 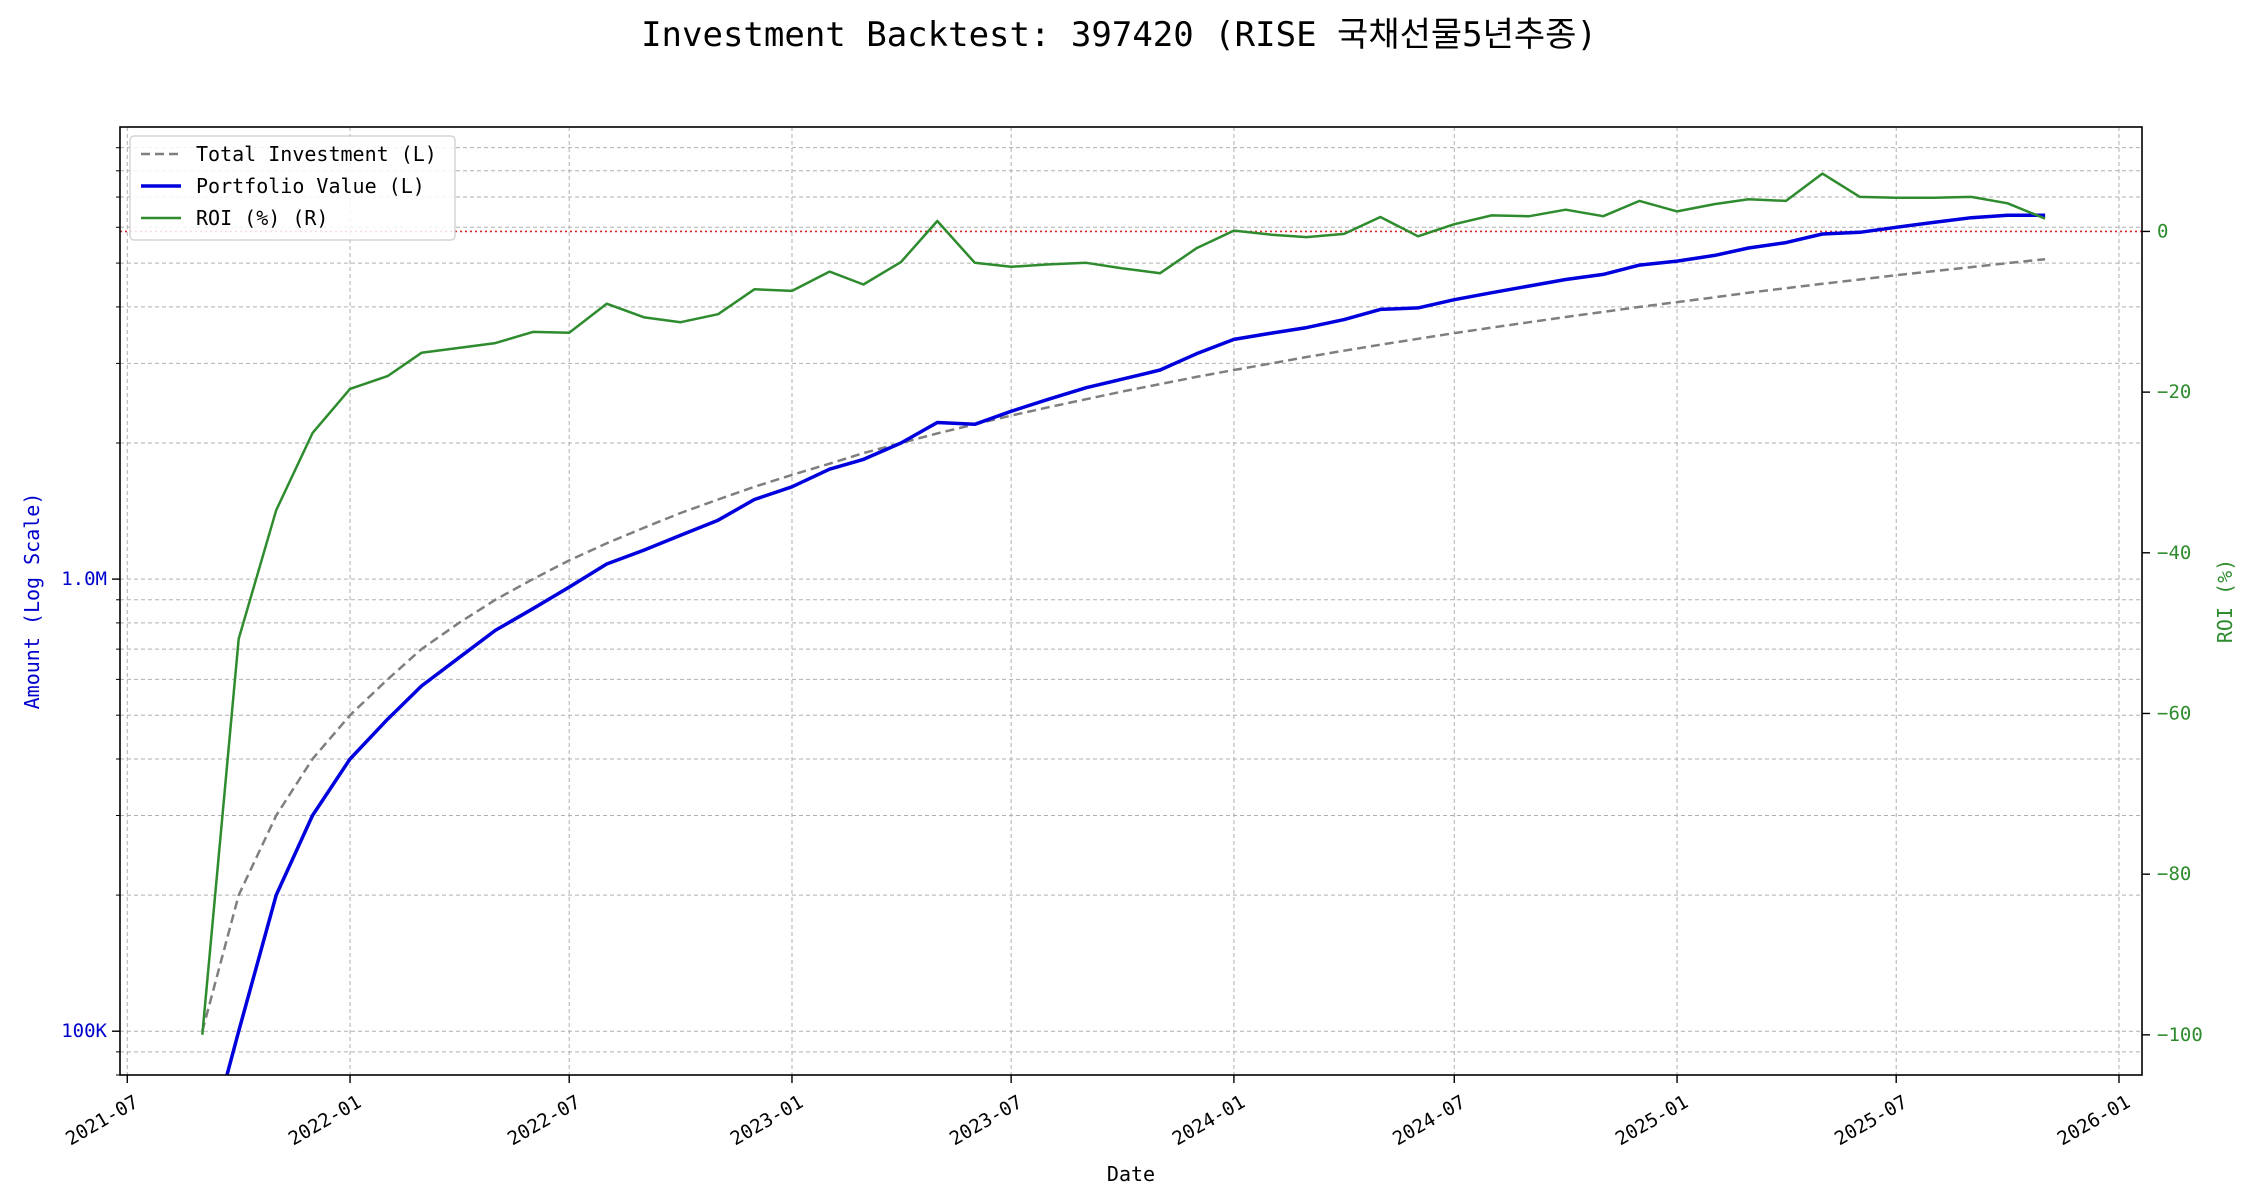 I want to click on right-tick-label: −40, so click(x=2174, y=553).